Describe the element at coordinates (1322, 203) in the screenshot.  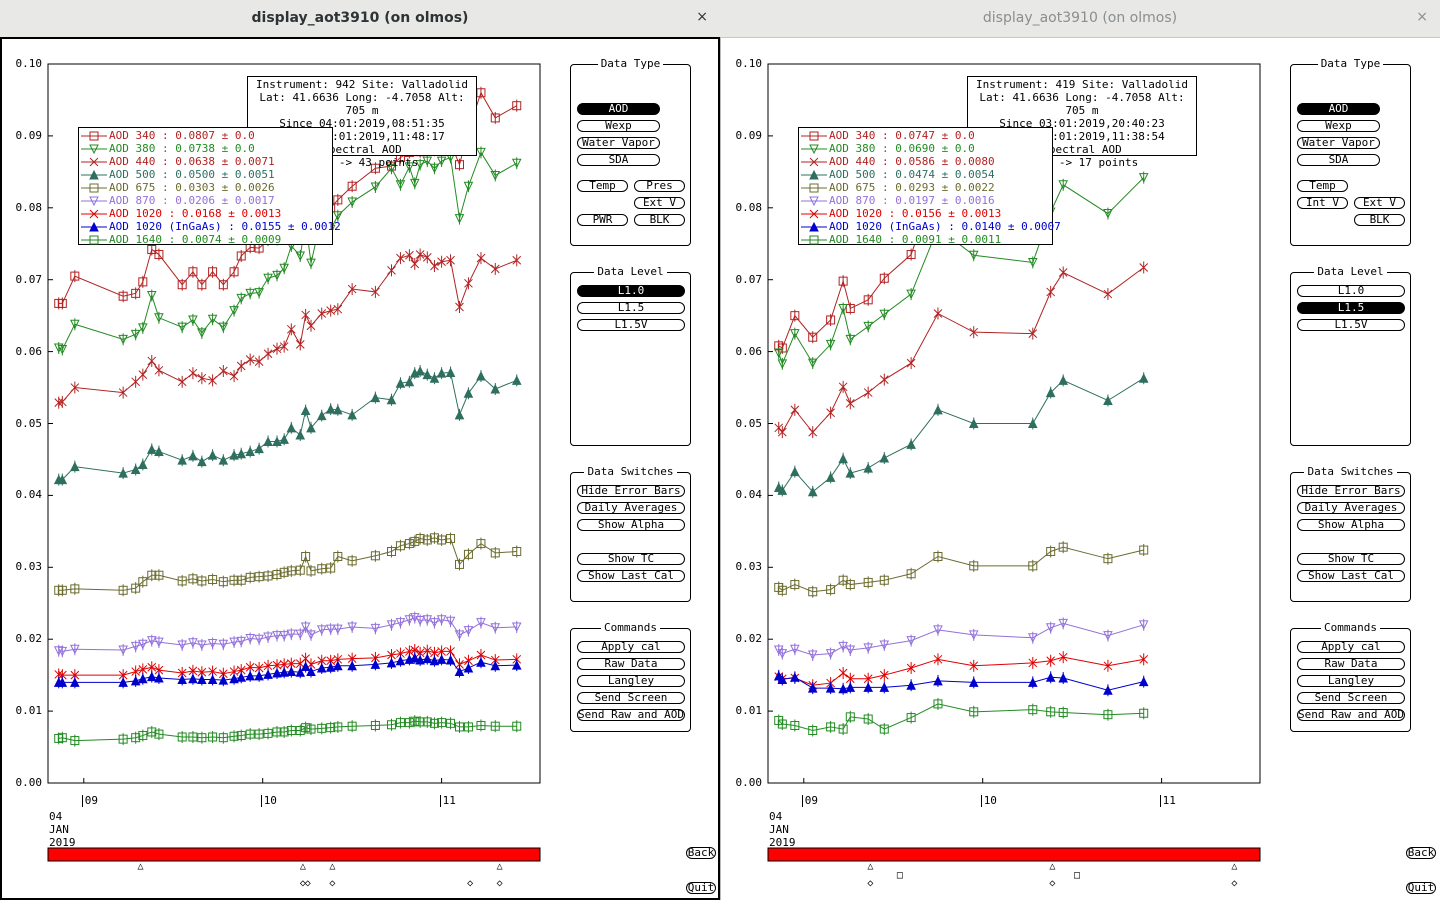
I see `button-int-v: Int V` at that location.